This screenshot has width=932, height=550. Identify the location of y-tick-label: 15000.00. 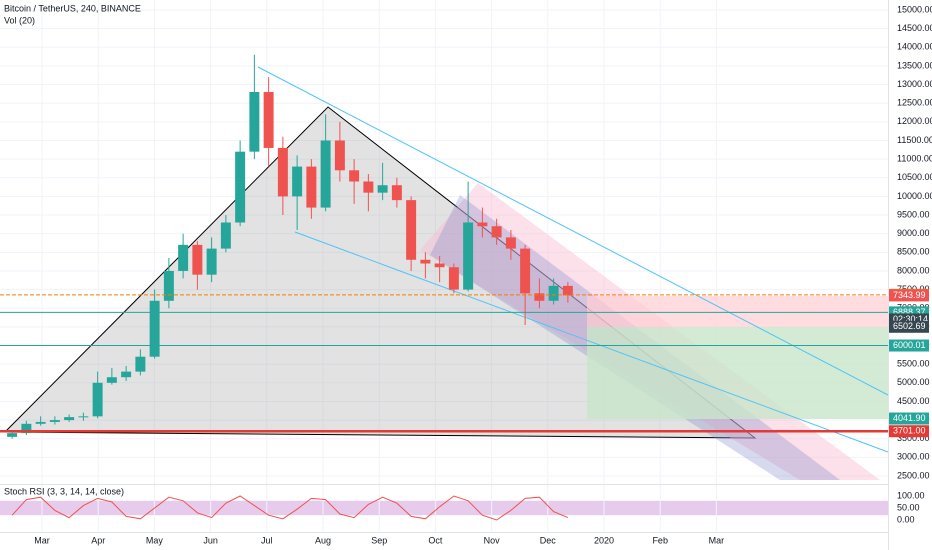
(914, 9).